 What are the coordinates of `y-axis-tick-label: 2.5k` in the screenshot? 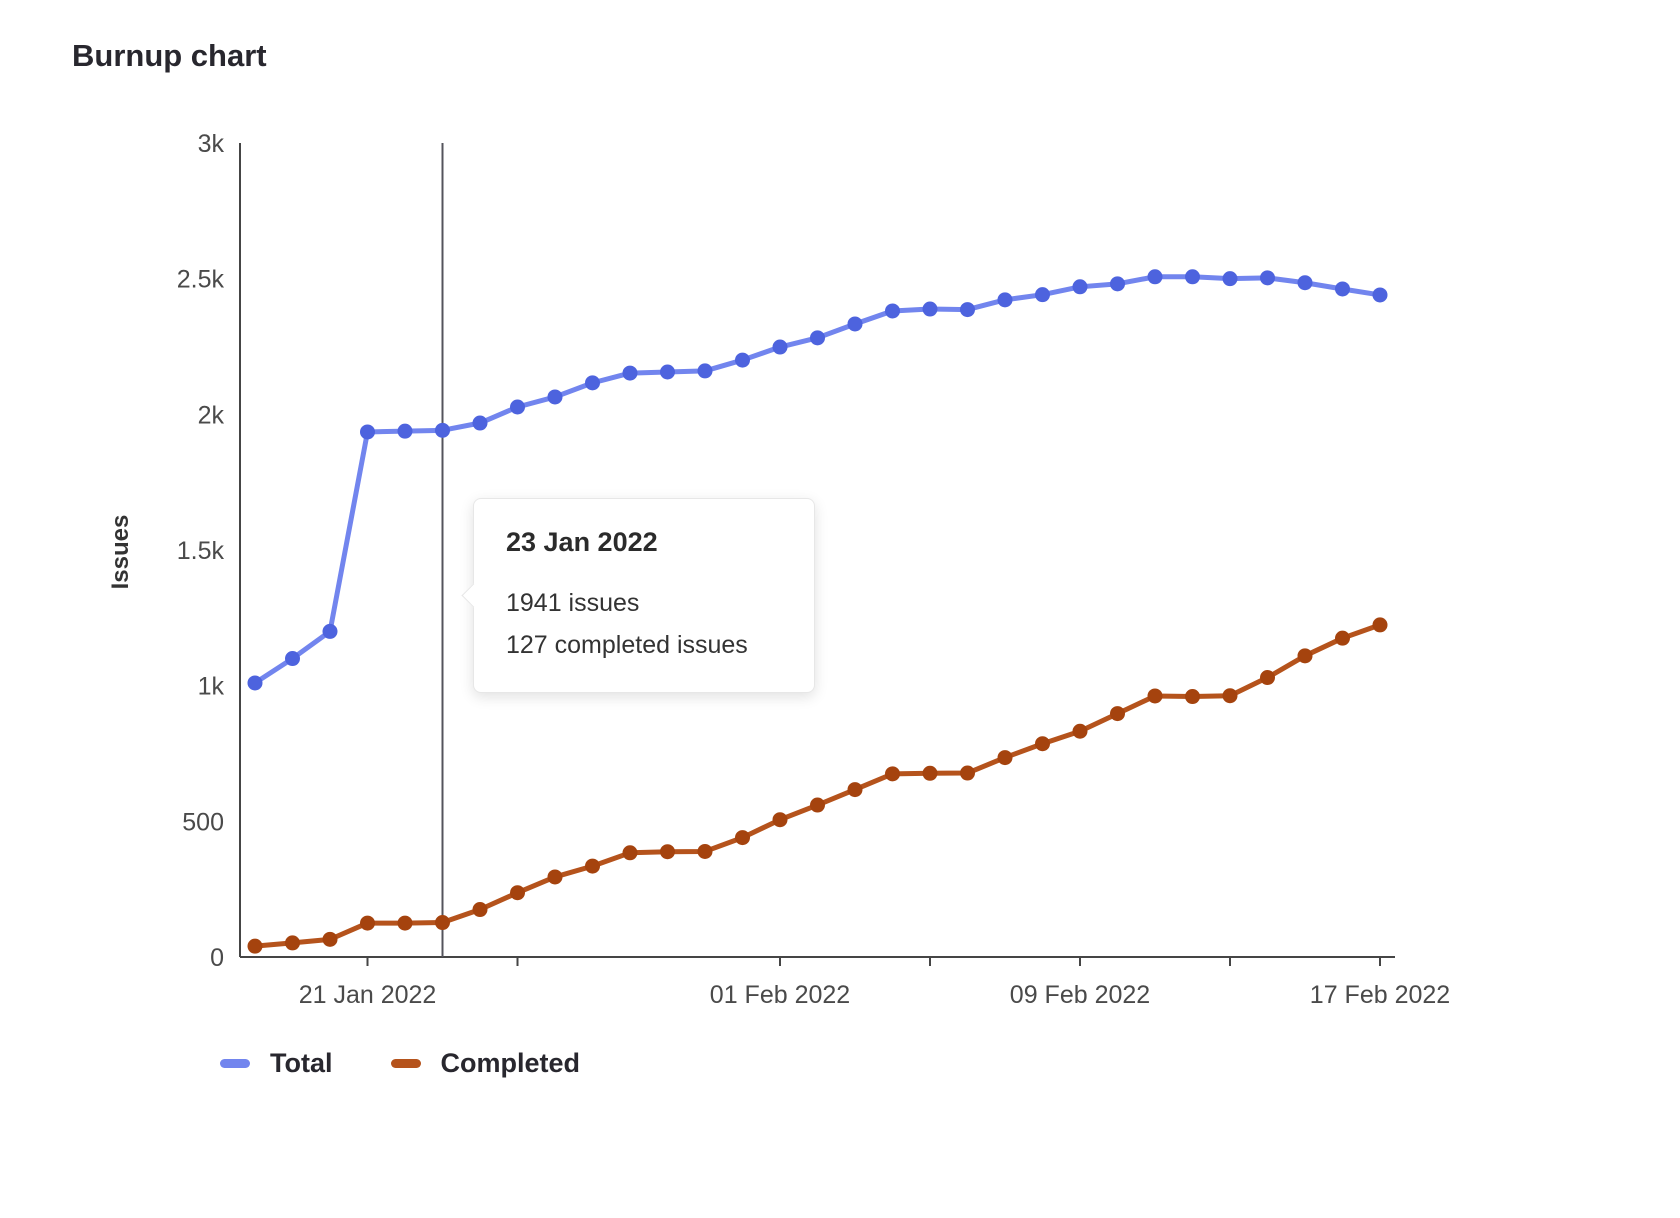 It's located at (201, 280).